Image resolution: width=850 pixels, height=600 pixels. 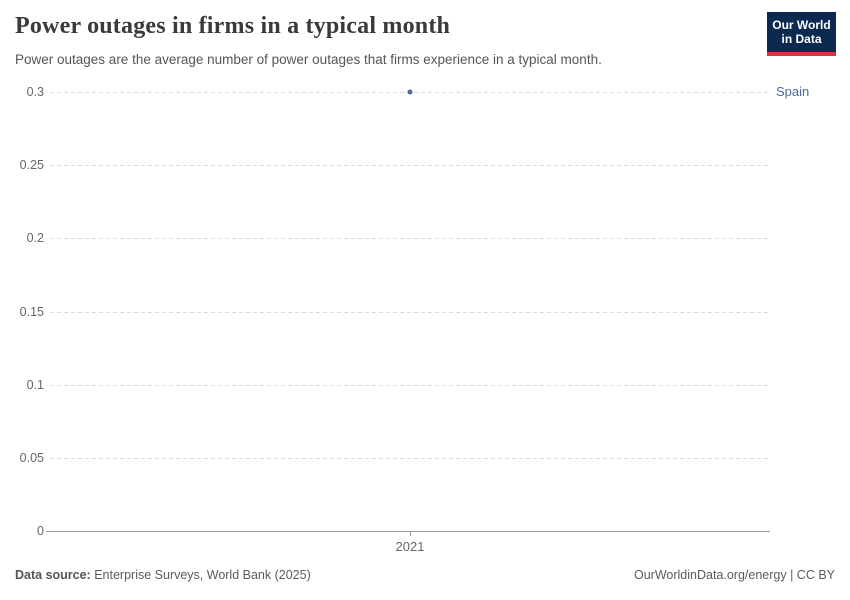 What do you see at coordinates (35, 238) in the screenshot?
I see `y-tick-label: 0.2` at bounding box center [35, 238].